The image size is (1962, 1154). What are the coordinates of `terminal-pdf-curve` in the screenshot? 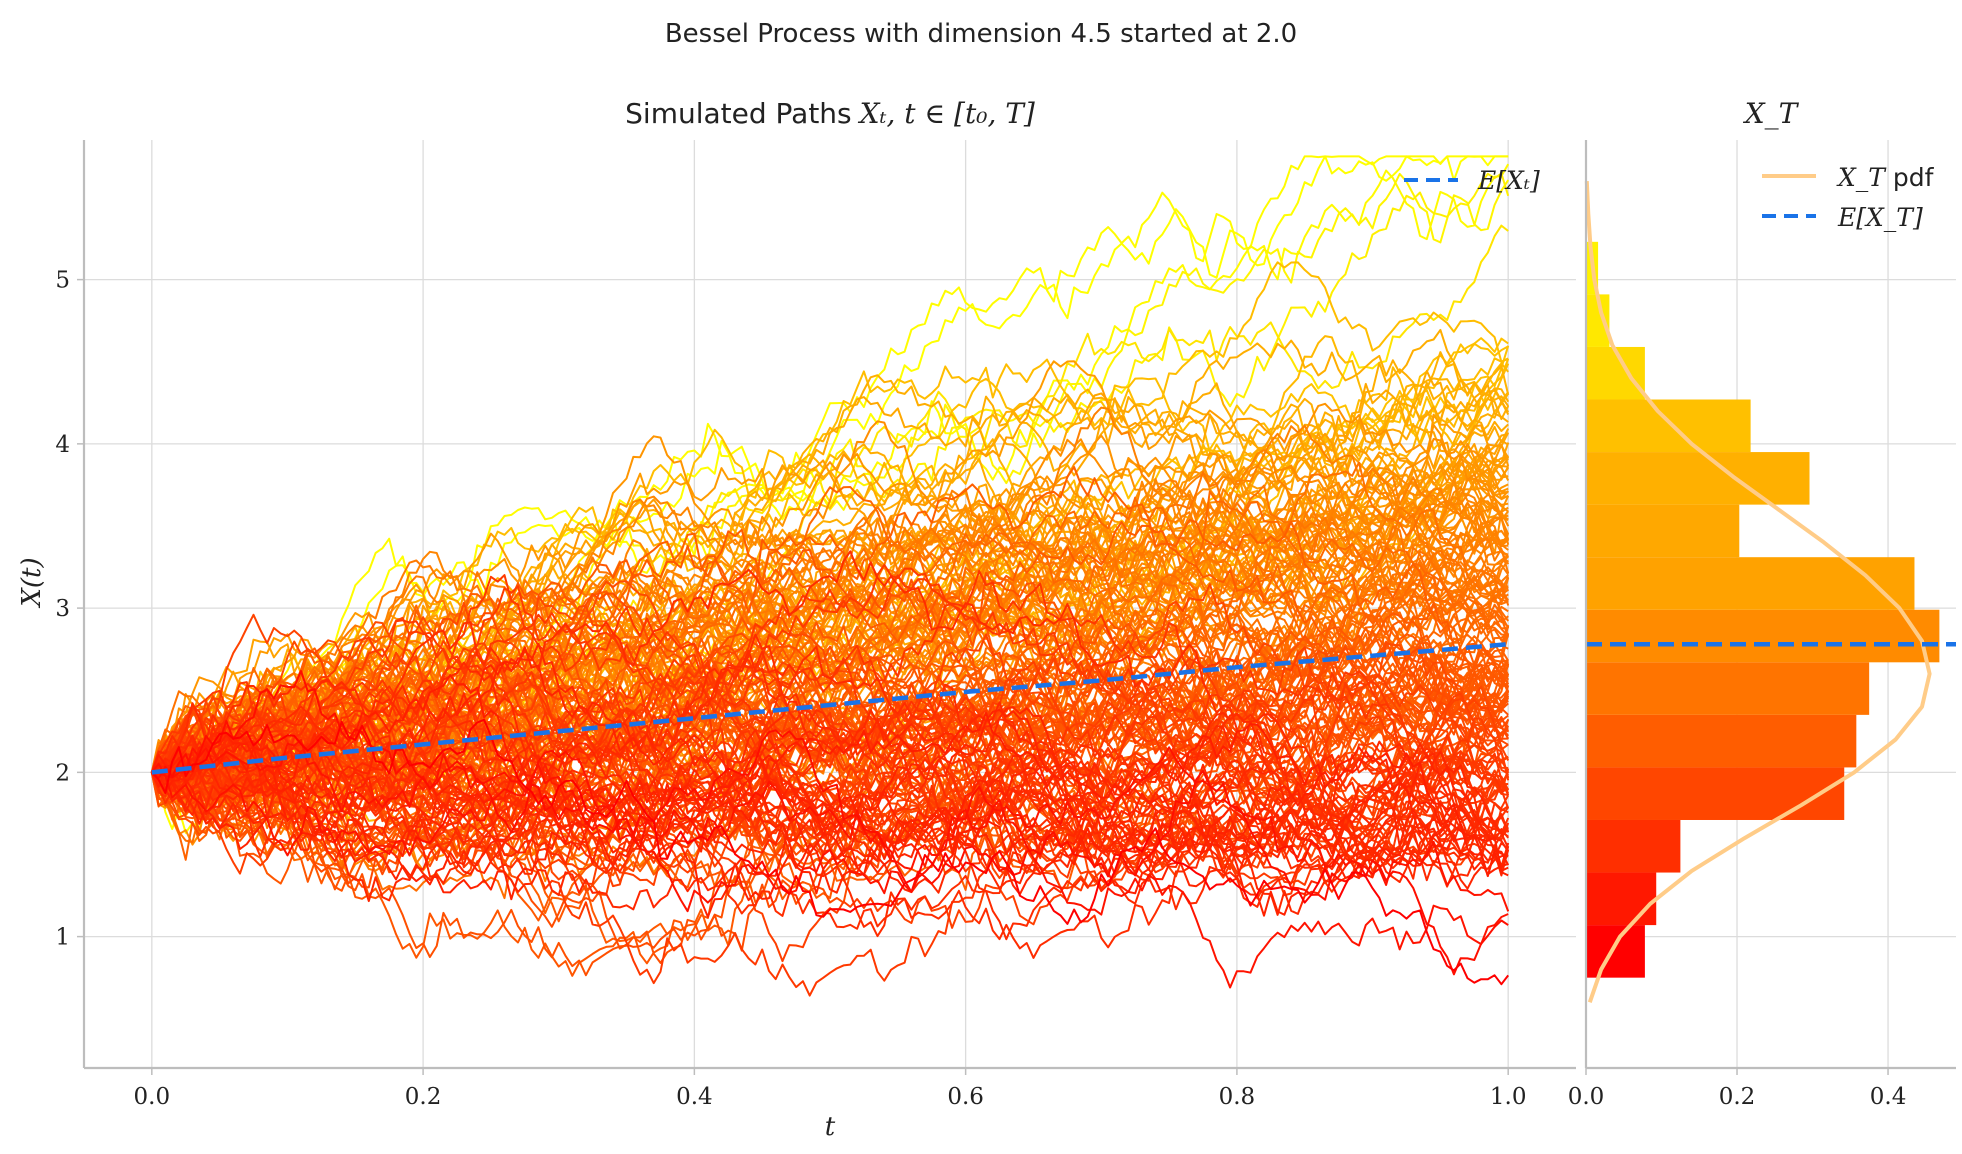 It's located at (1758, 592).